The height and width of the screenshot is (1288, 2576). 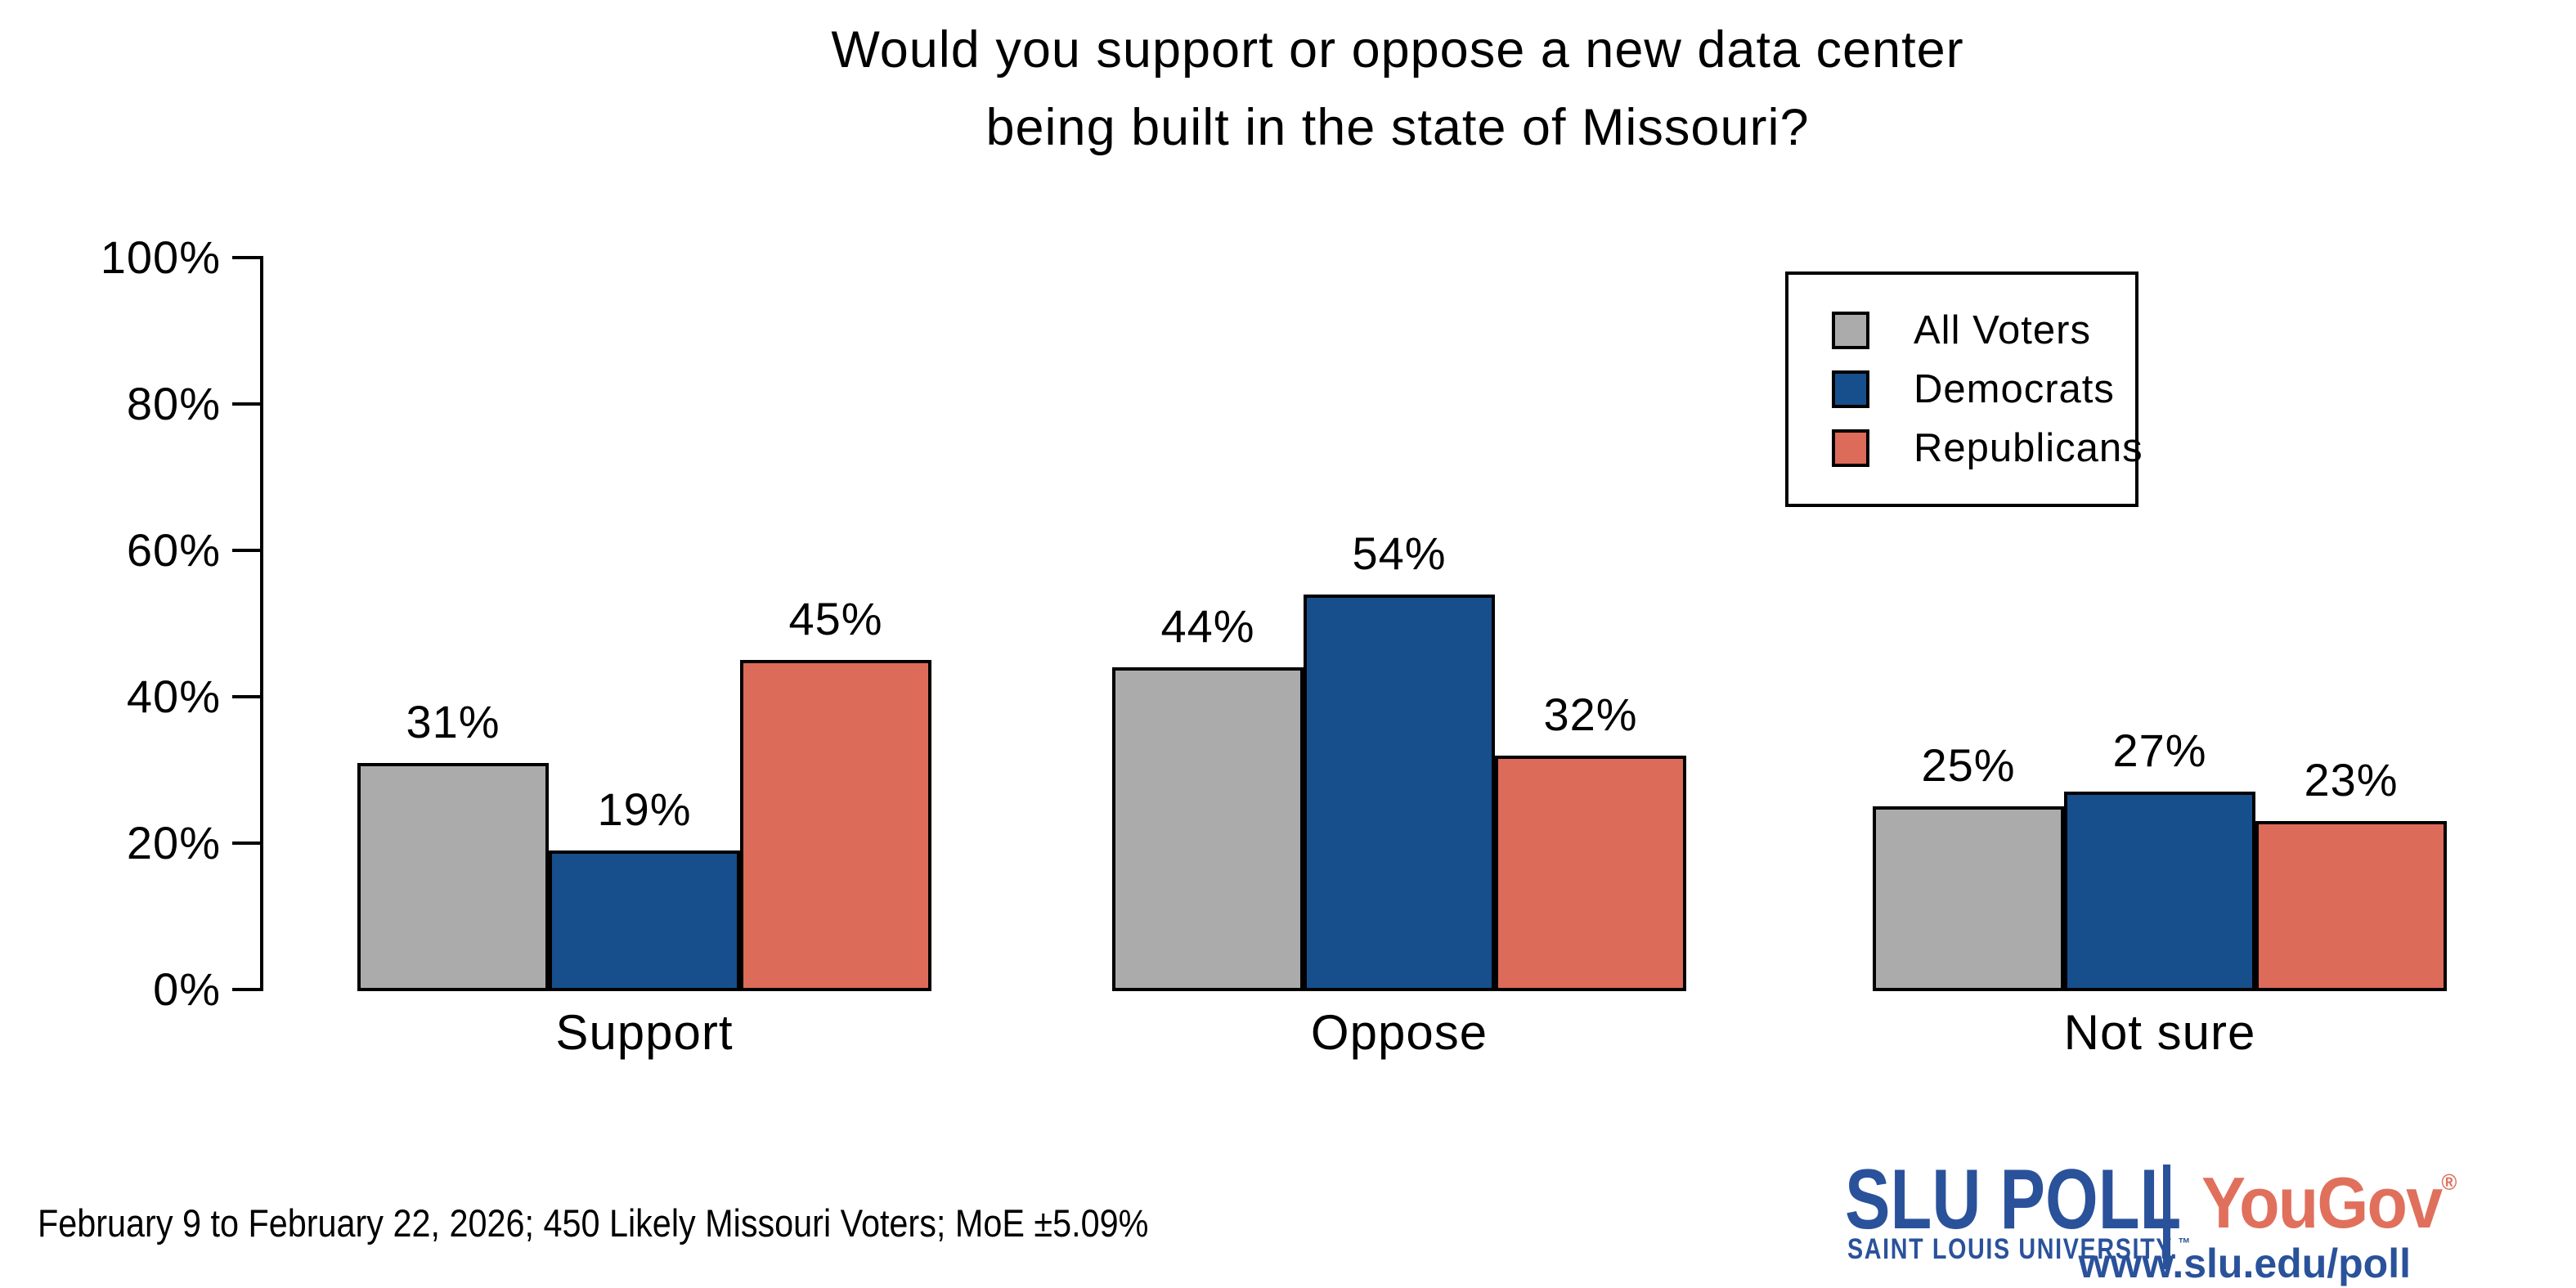 What do you see at coordinates (1399, 1032) in the screenshot?
I see `category-label-oppose: Oppose` at bounding box center [1399, 1032].